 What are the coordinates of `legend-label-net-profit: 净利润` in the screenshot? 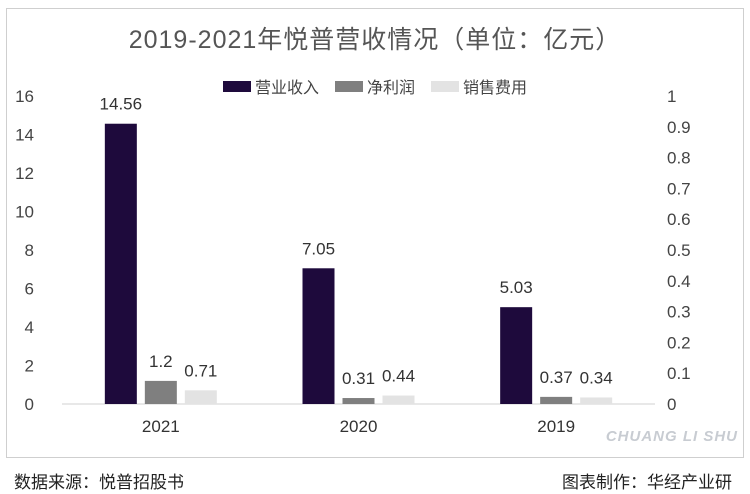 It's located at (390, 88).